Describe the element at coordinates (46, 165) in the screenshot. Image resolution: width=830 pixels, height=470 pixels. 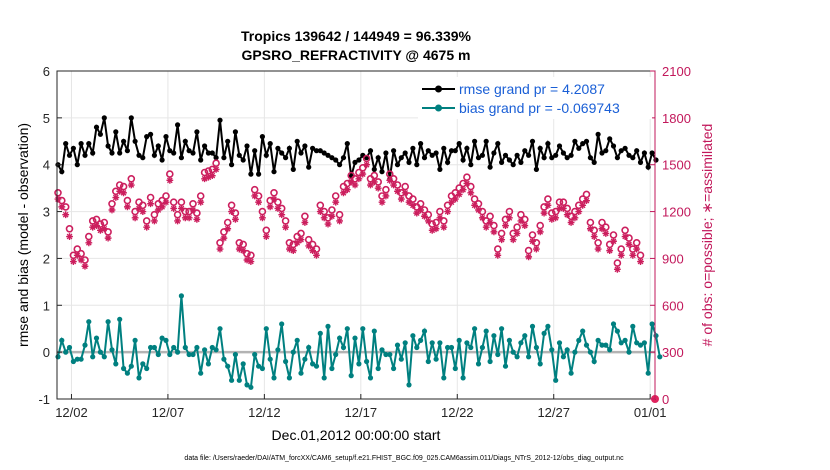
I see `y-tick-label: 4` at that location.